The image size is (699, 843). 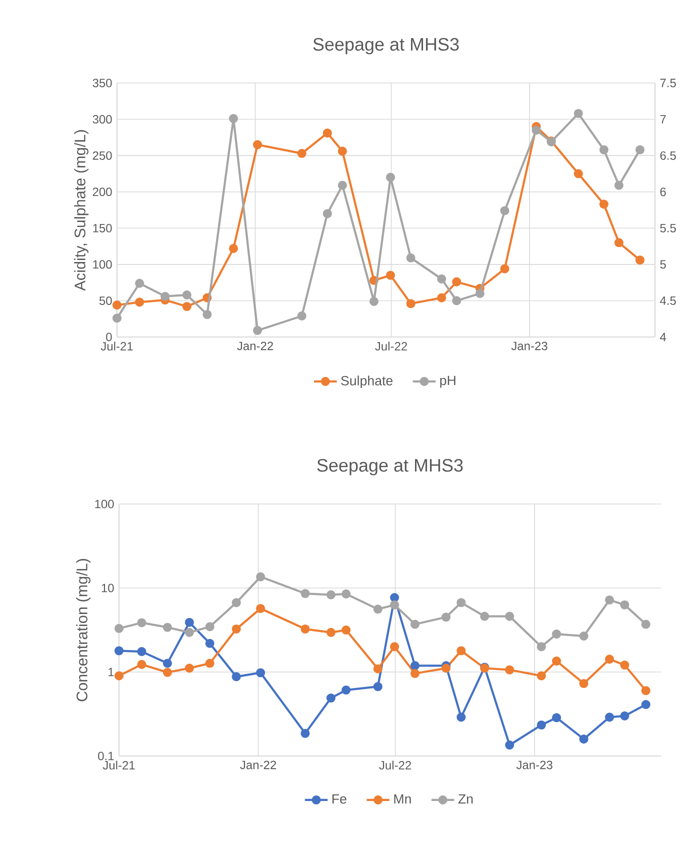 What do you see at coordinates (81, 210) in the screenshot?
I see `y-axis-title: Acidity, Sulphate (mg/L)` at bounding box center [81, 210].